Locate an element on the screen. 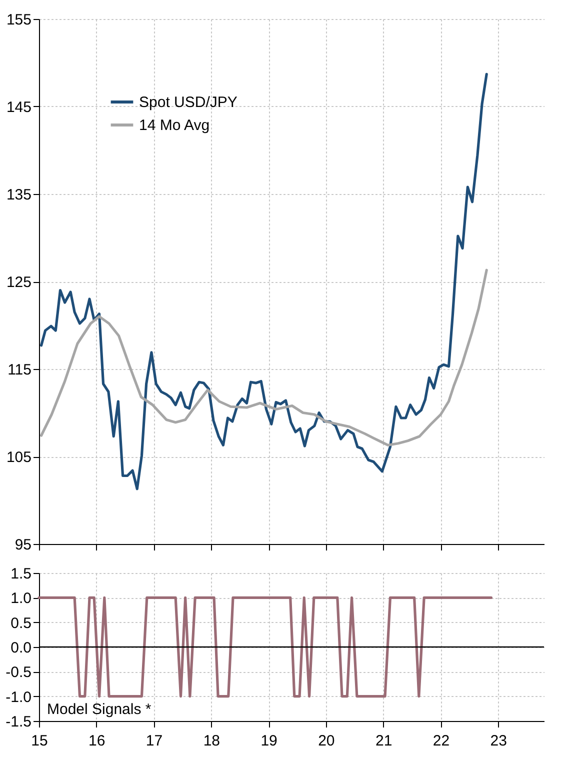 This screenshot has width=579, height=774. x-tick-label: 23 is located at coordinates (498, 741).